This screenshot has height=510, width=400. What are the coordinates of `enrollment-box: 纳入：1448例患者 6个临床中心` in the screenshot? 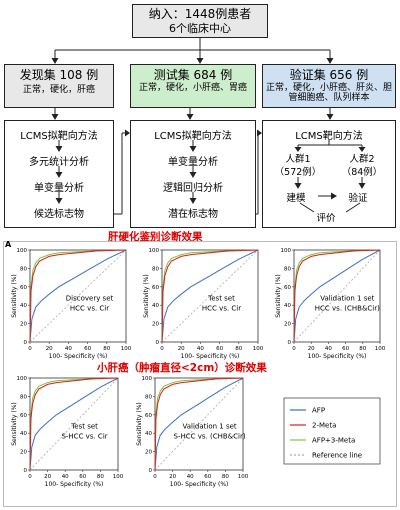 It's located at (200, 21).